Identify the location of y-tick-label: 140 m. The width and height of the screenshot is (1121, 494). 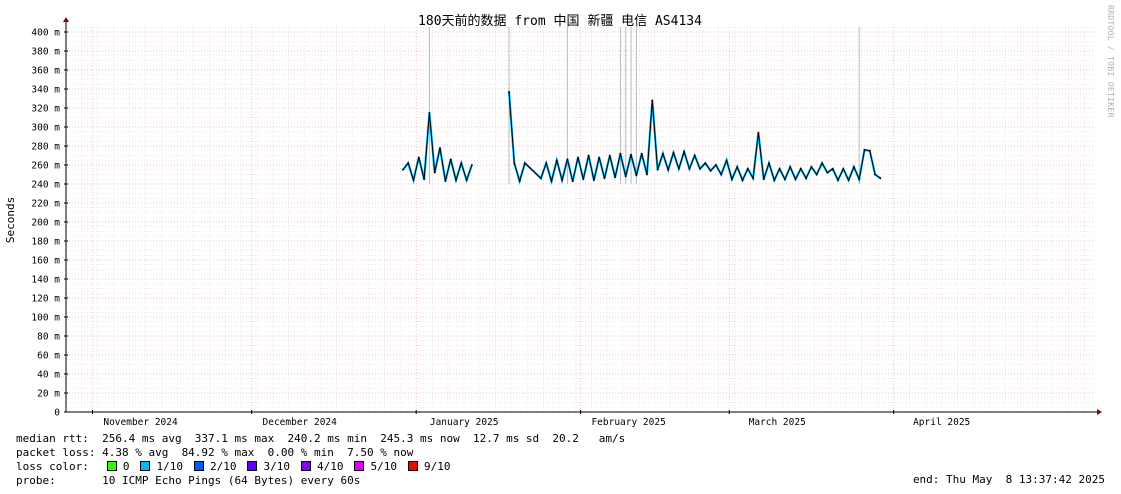
(45, 280).